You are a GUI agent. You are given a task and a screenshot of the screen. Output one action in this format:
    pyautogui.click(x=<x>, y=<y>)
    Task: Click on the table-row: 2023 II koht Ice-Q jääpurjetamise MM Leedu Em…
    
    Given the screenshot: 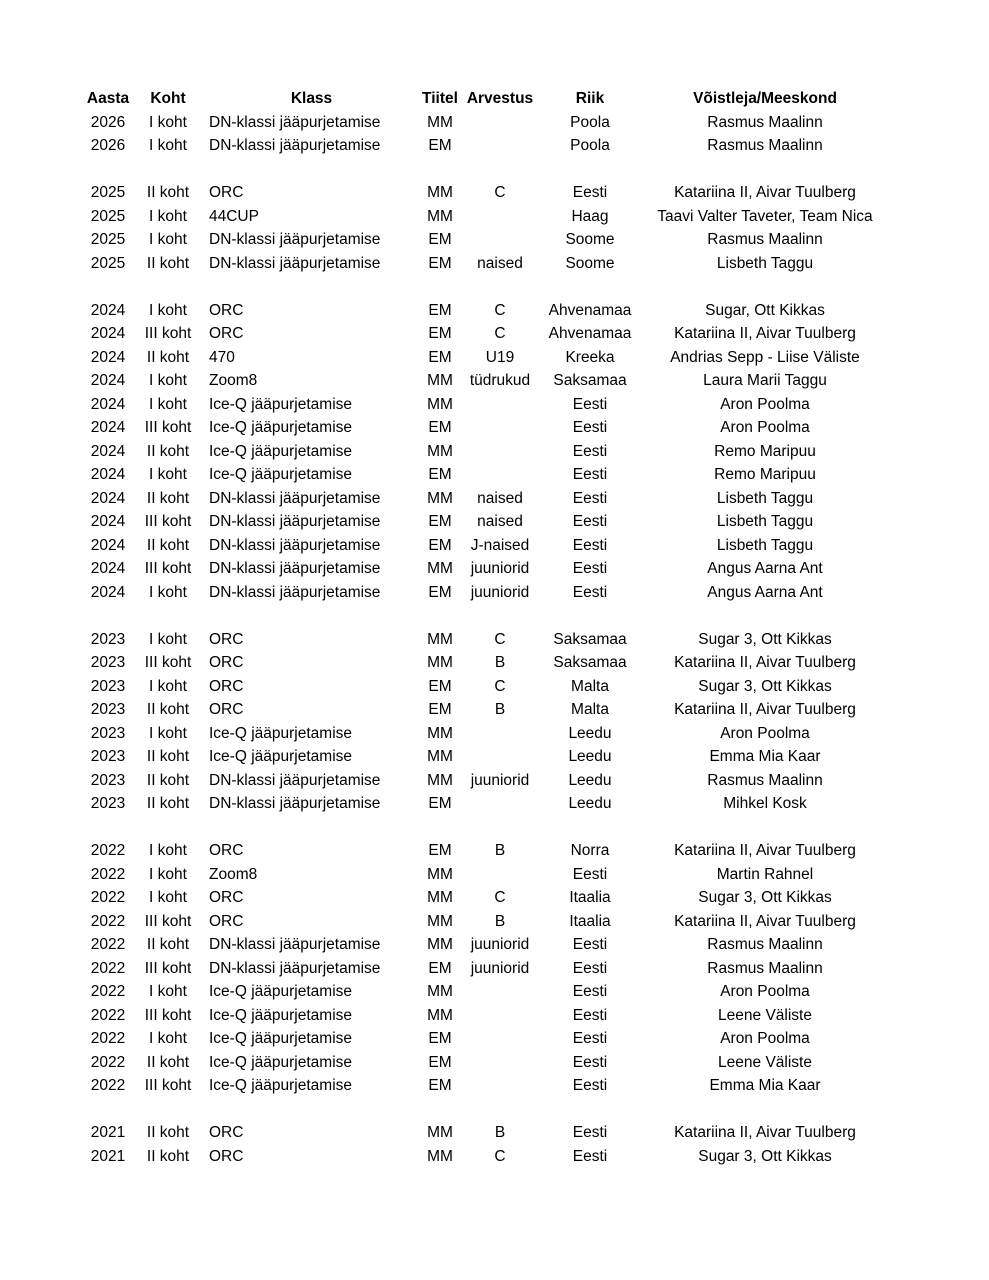 What is the action you would take?
    pyautogui.click(x=486, y=757)
    